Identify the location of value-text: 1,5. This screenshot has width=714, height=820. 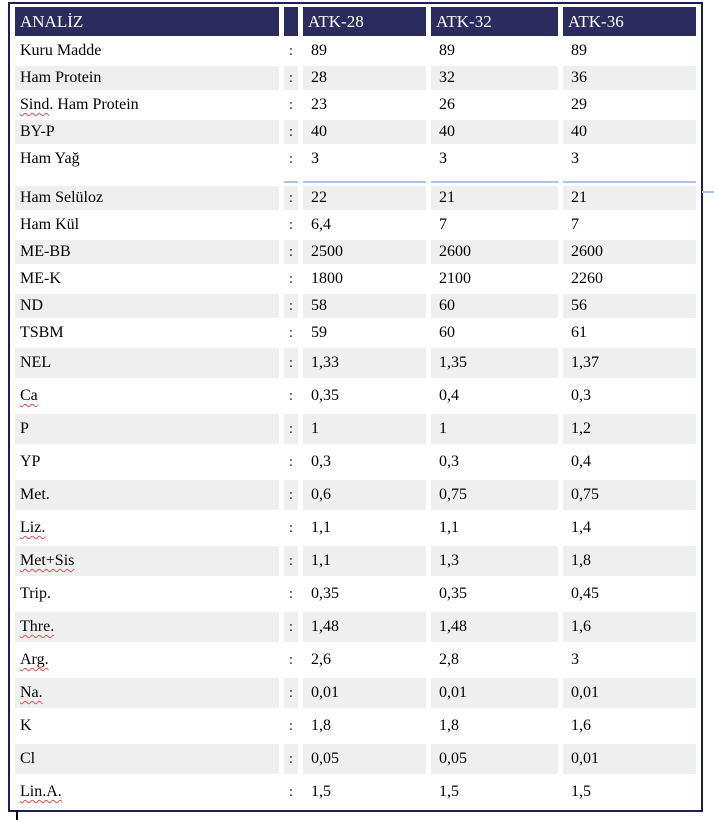
(449, 791).